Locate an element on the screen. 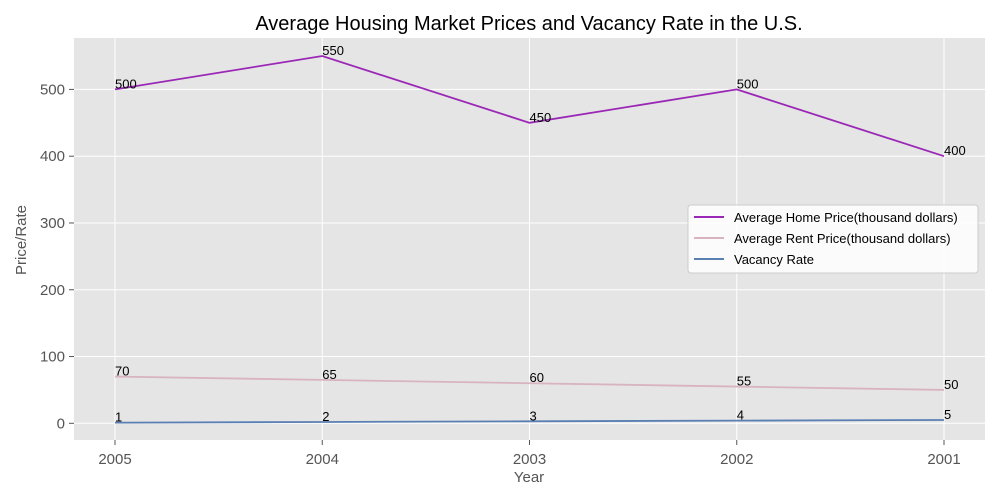 The width and height of the screenshot is (1000, 500). data-label: 60 is located at coordinates (537, 377).